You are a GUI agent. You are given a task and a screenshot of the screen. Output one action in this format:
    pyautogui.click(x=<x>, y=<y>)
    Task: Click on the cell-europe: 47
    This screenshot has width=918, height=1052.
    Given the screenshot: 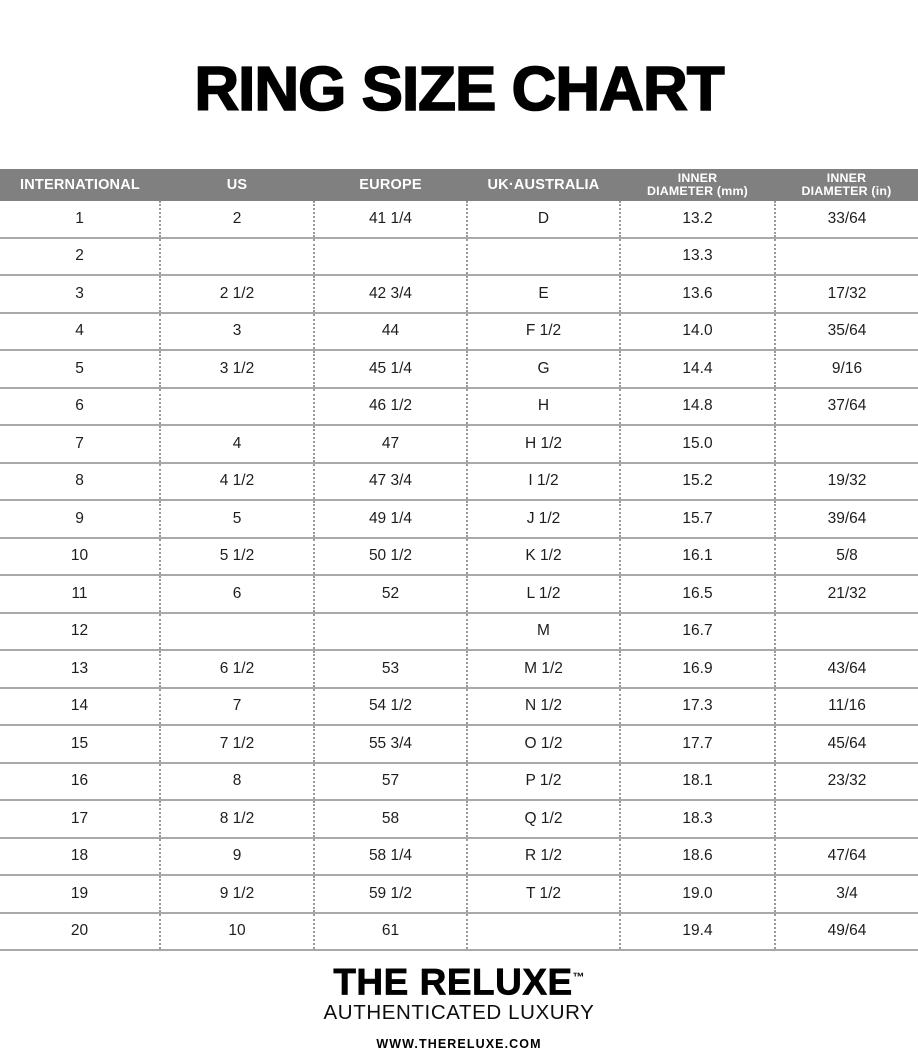 What is the action you would take?
    pyautogui.click(x=391, y=444)
    